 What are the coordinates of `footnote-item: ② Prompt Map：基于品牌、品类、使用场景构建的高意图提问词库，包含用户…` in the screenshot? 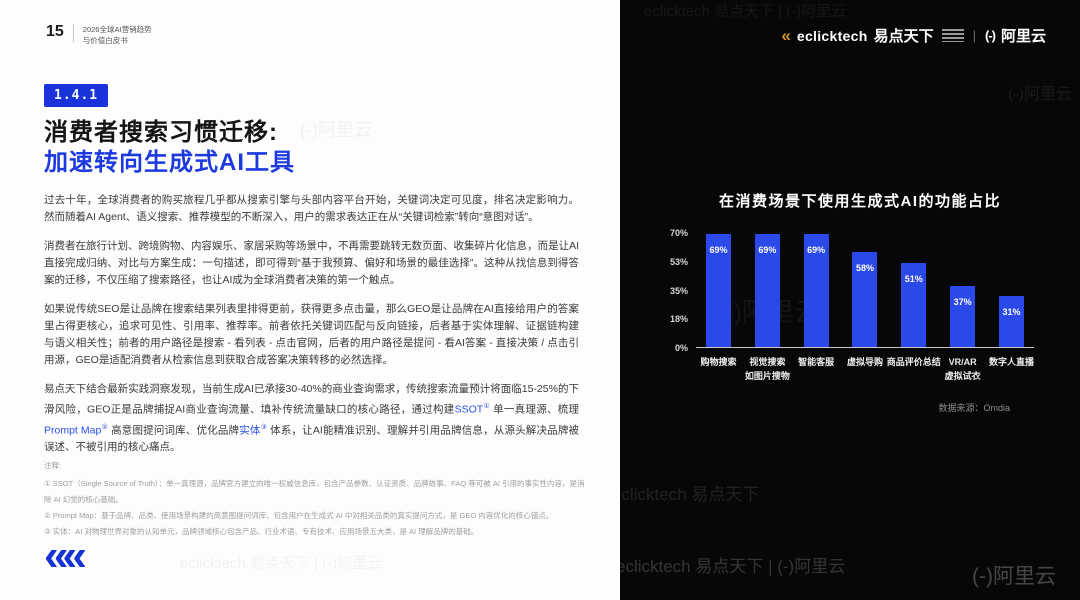 It's located at (299, 515).